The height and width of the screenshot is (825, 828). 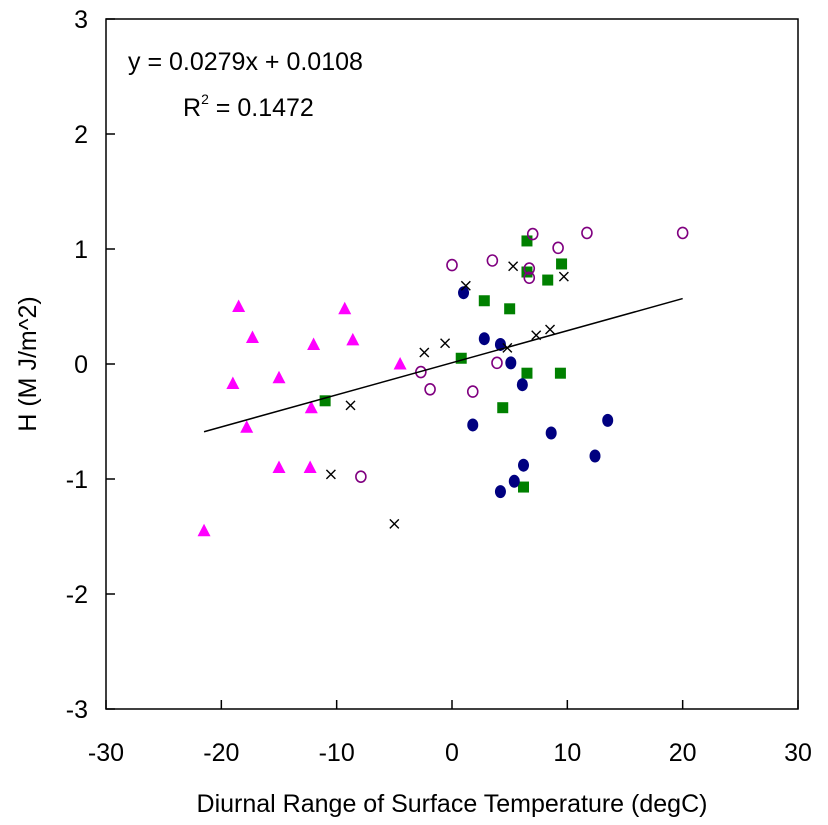 I want to click on x-axis-ticks: -30 -20 -10 0 10 20 30, so click(x=450, y=733).